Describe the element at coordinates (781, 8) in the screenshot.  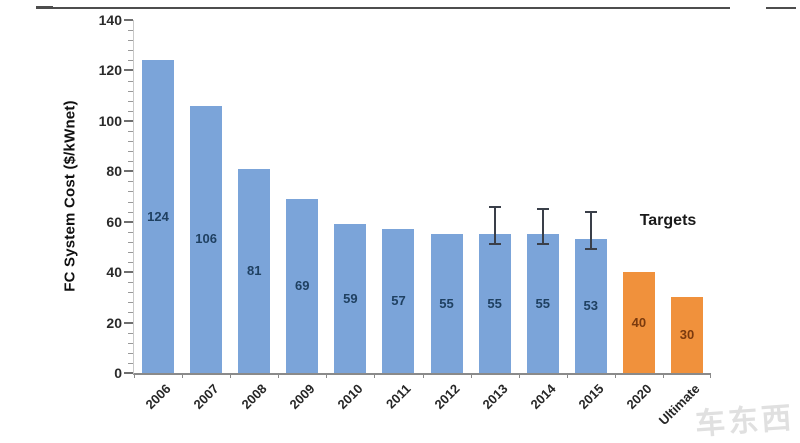
I see `top-rule-right-dash` at that location.